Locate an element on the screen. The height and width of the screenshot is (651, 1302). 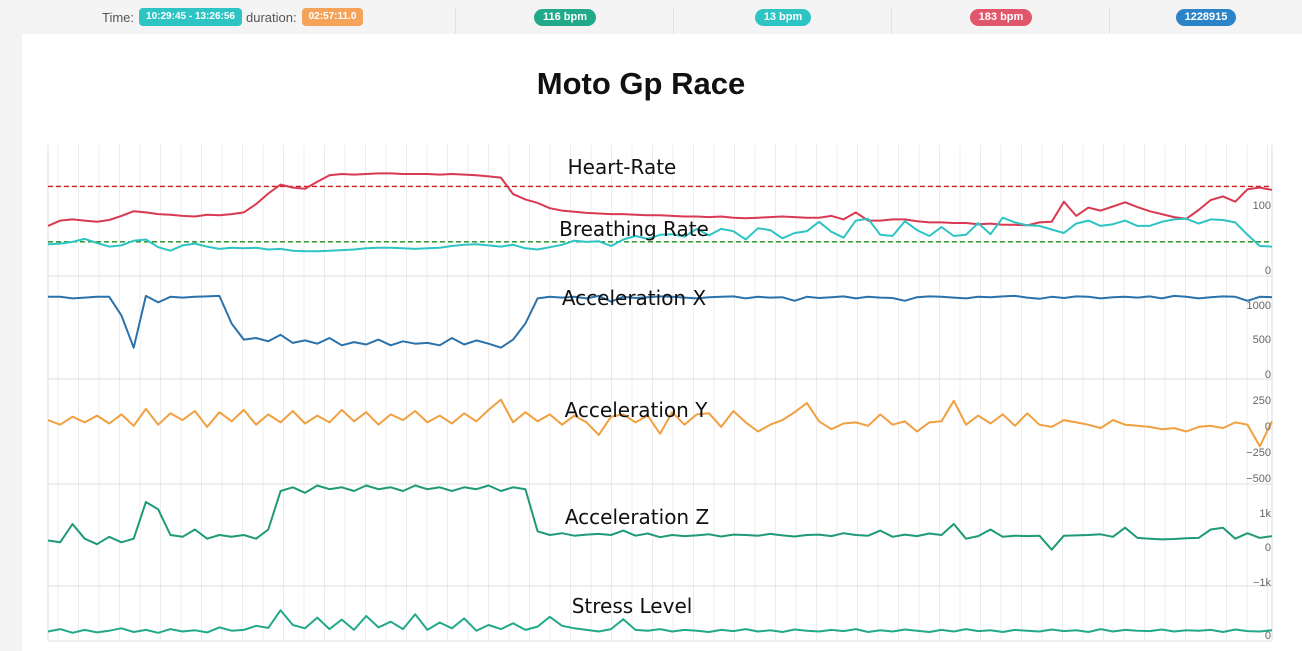
stat-cell-breathing-rate: 13 bpm is located at coordinates (783, 17).